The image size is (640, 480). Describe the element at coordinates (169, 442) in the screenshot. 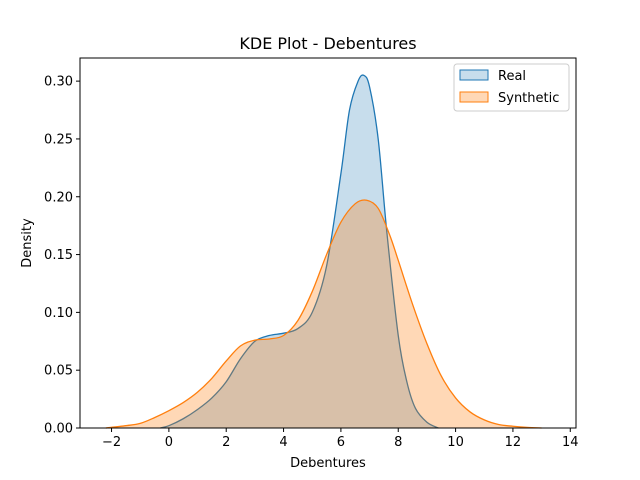

I see `x-tick-label: 0` at that location.